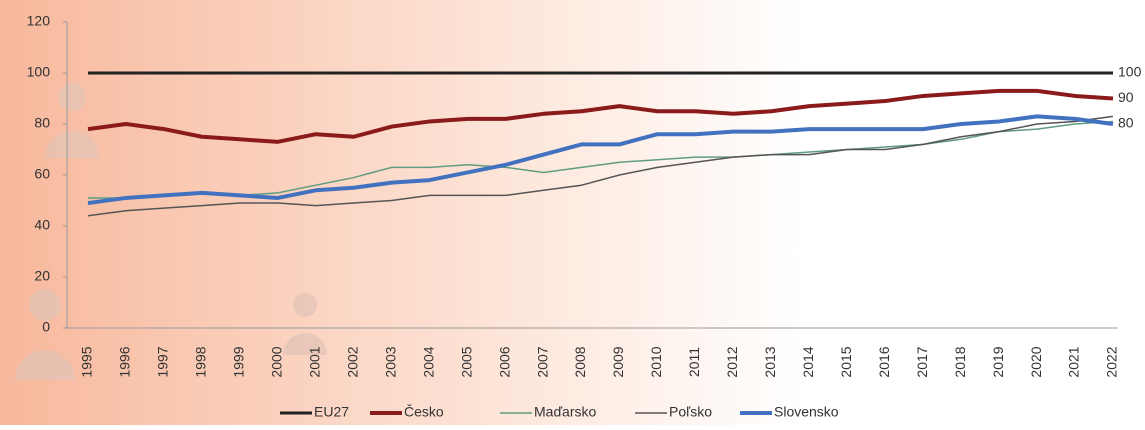  Describe the element at coordinates (42, 123) in the screenshot. I see `y-tick-label: 80` at that location.